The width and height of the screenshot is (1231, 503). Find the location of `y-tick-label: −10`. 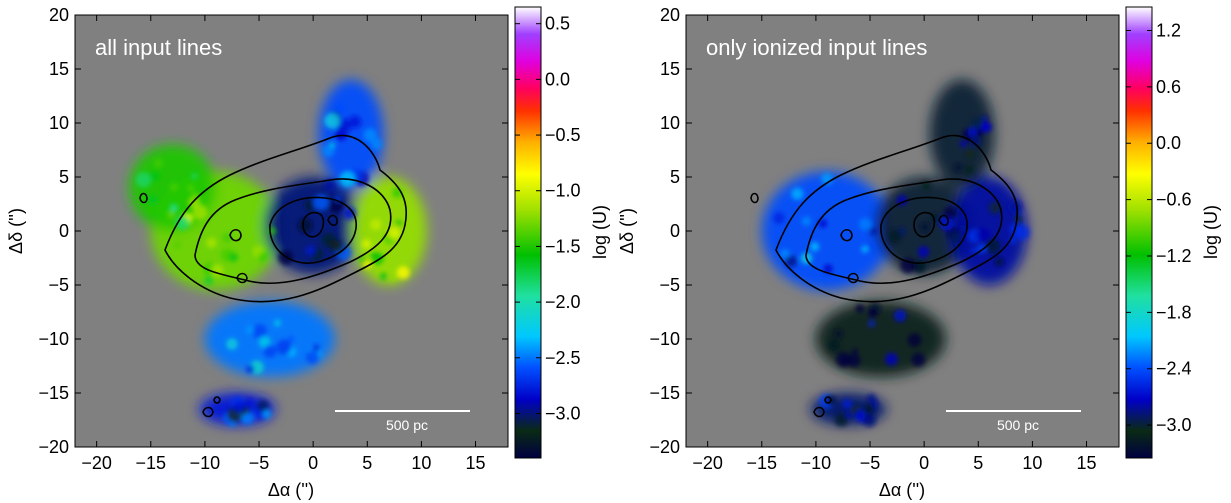

y-tick-label: −10 is located at coordinates (664, 339).